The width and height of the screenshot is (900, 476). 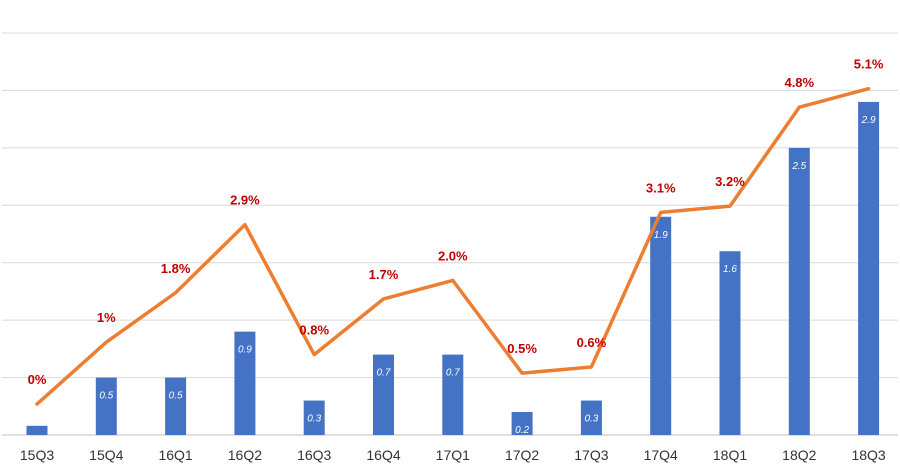 I want to click on x-tick-label: 16Q3, so click(x=314, y=455).